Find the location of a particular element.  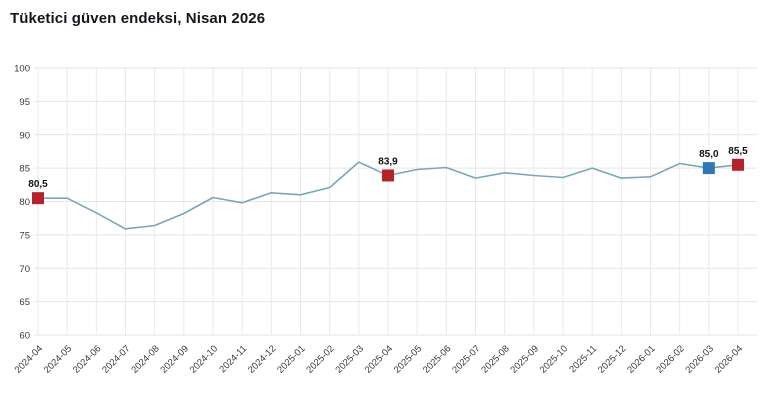

y-axis-tick-label: 95 is located at coordinates (24, 102).